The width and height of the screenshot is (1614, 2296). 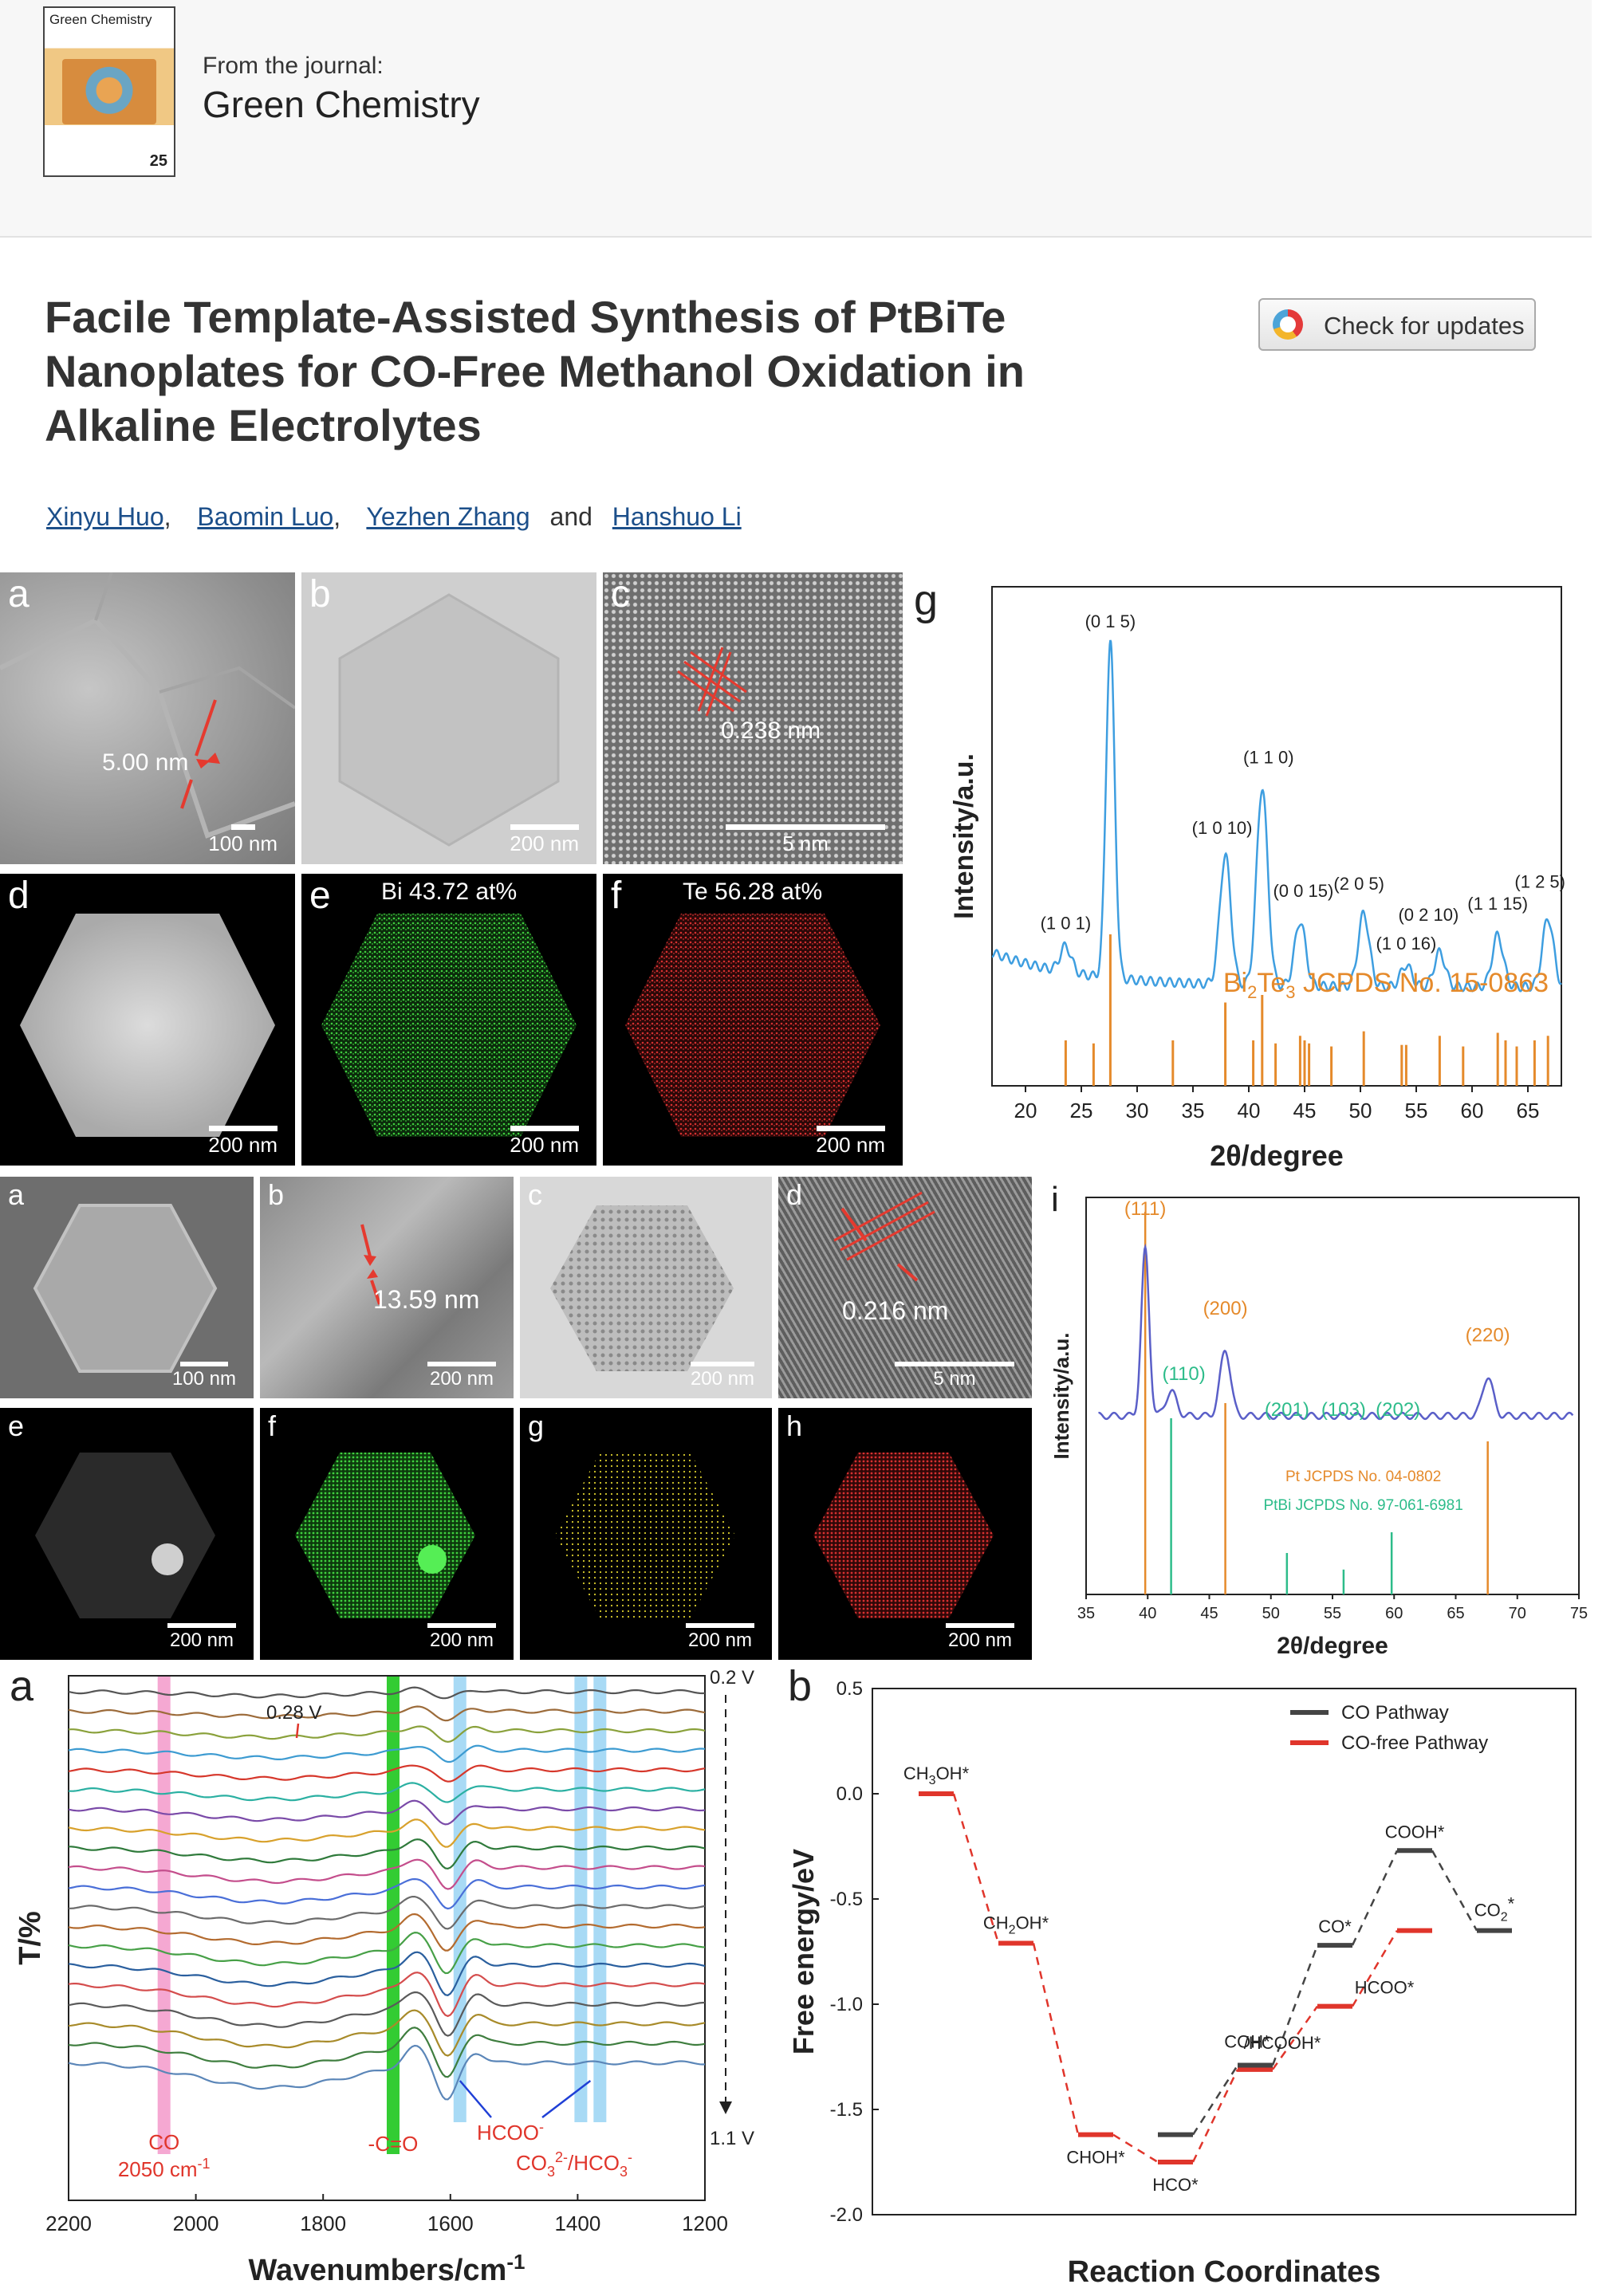 I want to click on y-tick-label: -1.5, so click(x=846, y=2110).